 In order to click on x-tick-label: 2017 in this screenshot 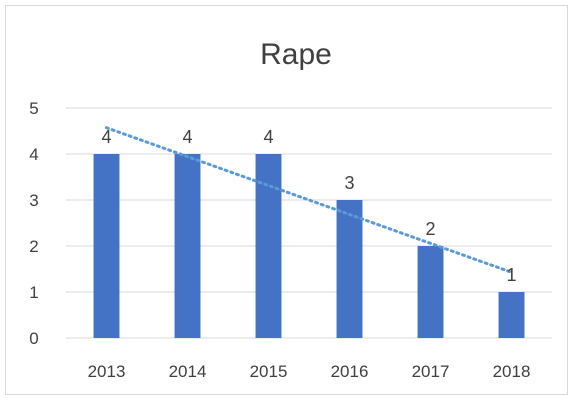, I will do `click(431, 371)`.